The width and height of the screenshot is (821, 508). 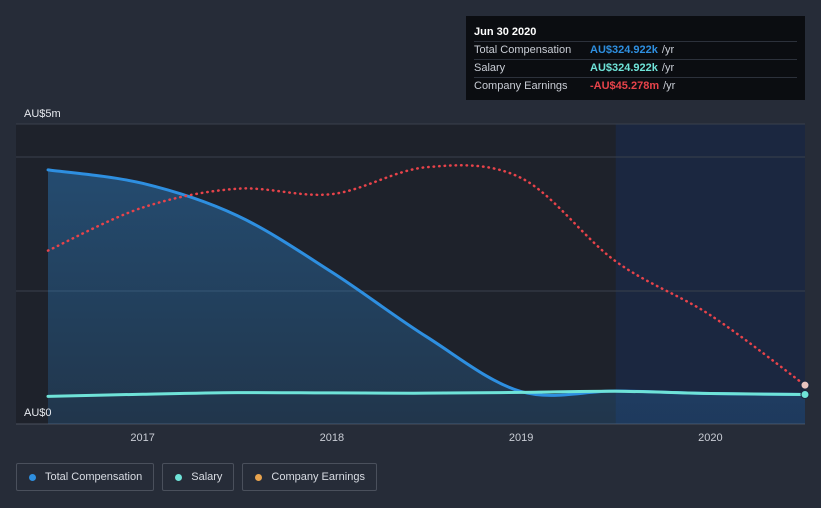 What do you see at coordinates (625, 86) in the screenshot?
I see `tooltip-value: -AU$45.278m` at bounding box center [625, 86].